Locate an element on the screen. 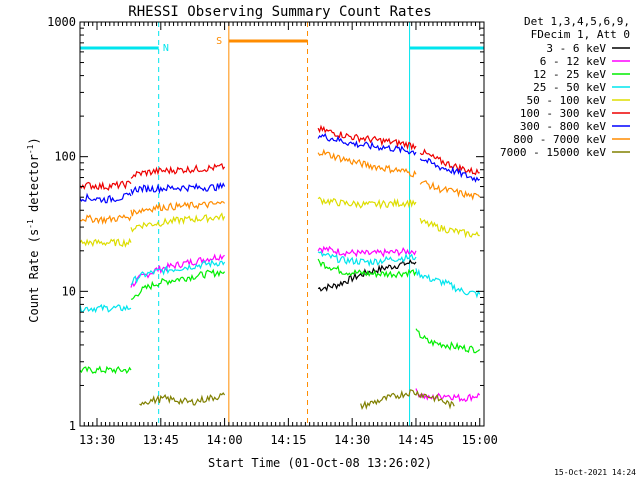  legend-entry-label-1: 6 - 12 keV is located at coordinates (573, 61).